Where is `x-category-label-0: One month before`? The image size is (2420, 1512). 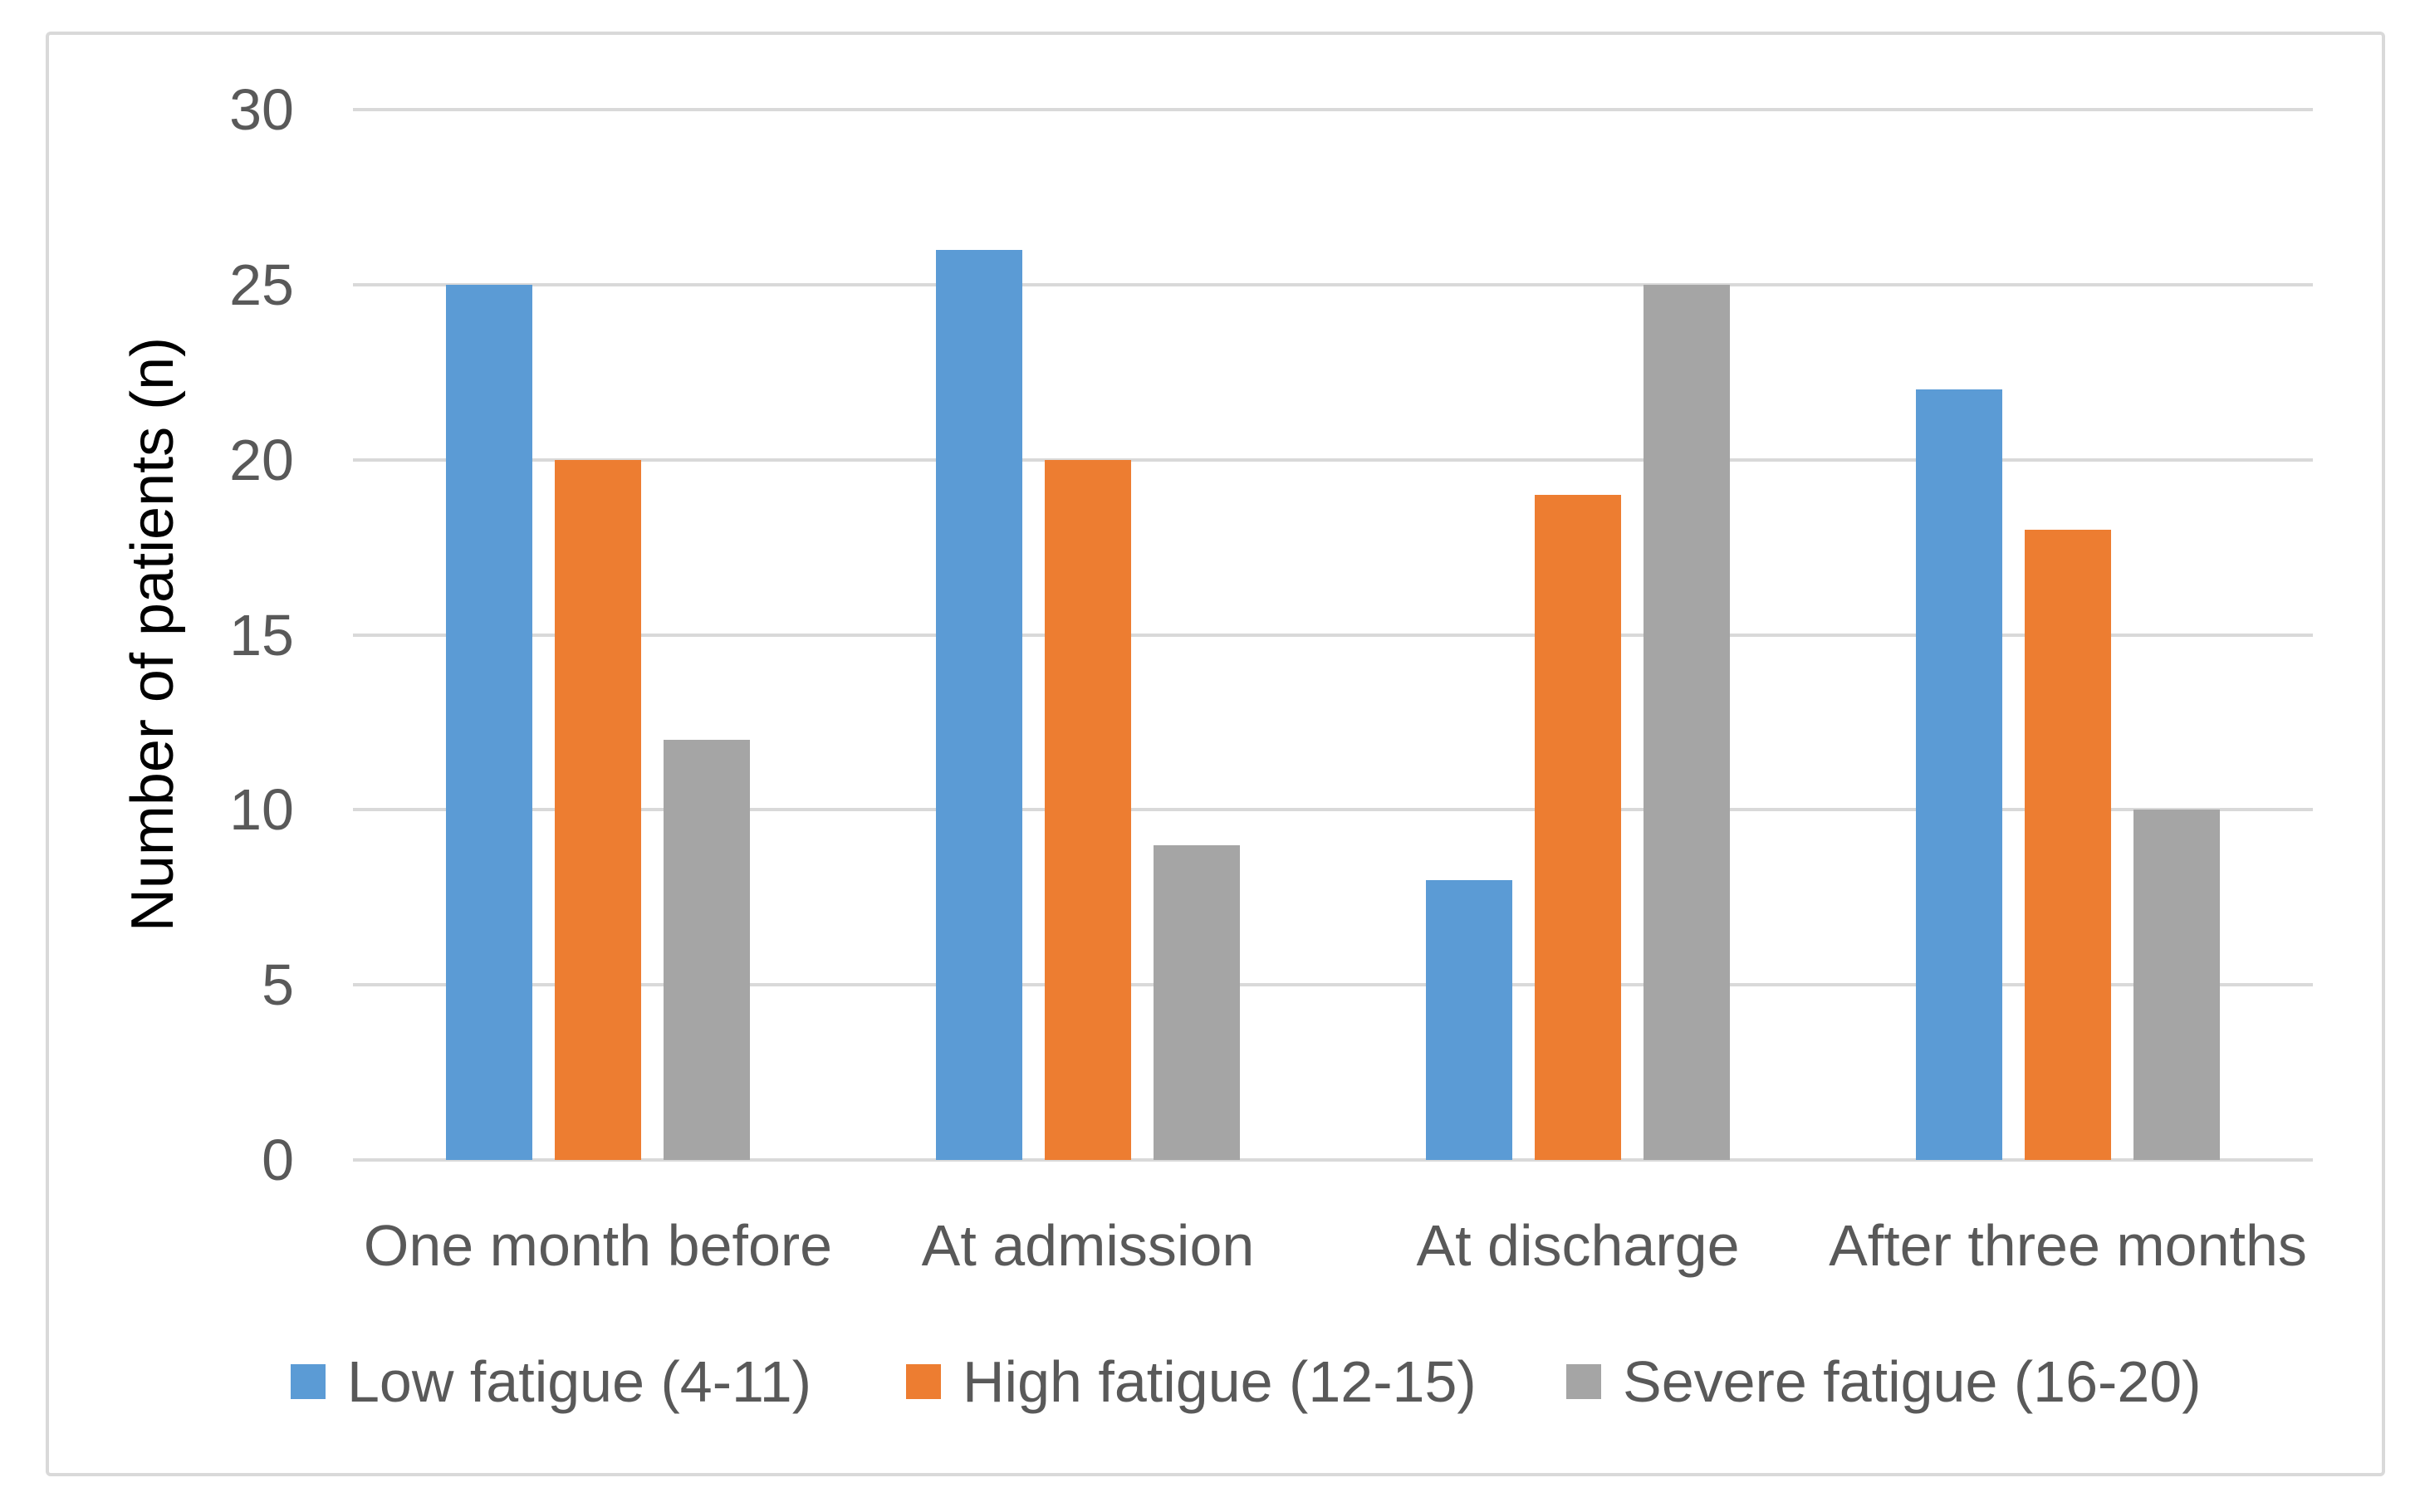 x-category-label-0: One month before is located at coordinates (598, 1245).